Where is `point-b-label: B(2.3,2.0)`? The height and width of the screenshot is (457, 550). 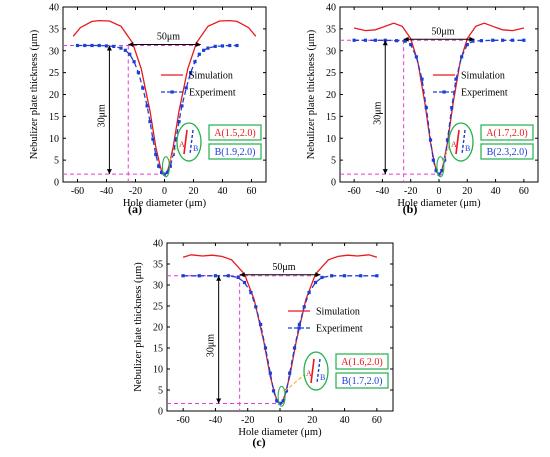 point-b-label: B(2.3,2.0) is located at coordinates (507, 152).